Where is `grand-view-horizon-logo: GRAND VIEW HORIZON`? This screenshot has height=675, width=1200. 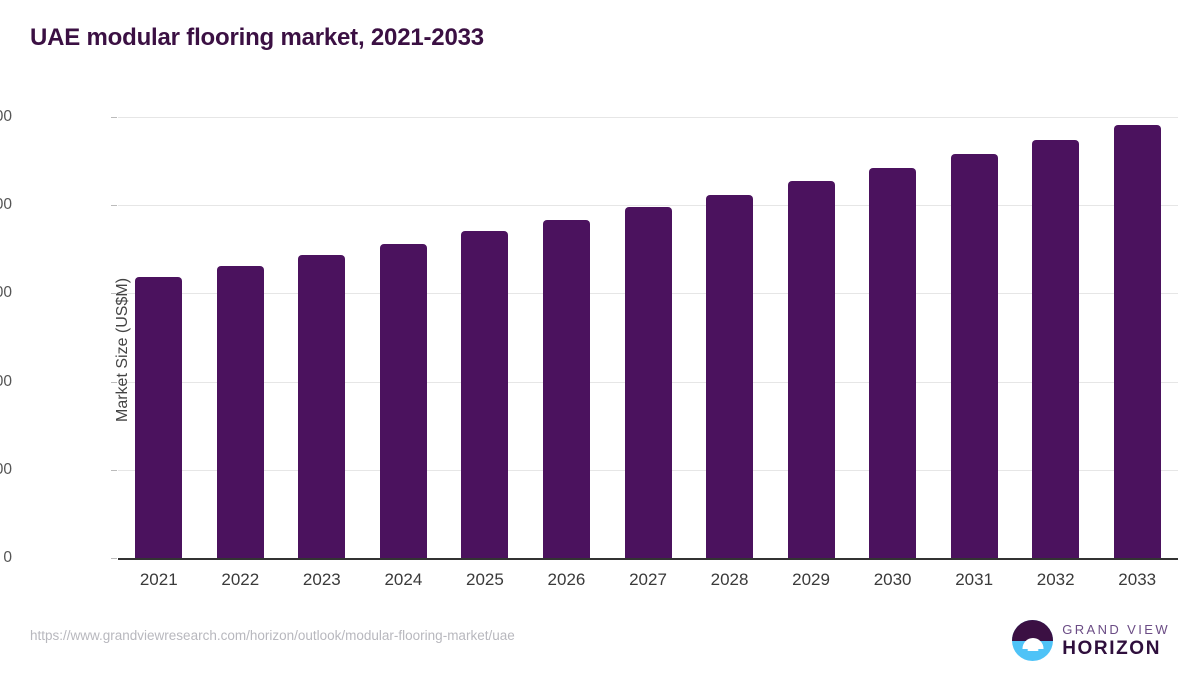
grand-view-horizon-logo: GRAND VIEW HORIZON is located at coordinates (1091, 640).